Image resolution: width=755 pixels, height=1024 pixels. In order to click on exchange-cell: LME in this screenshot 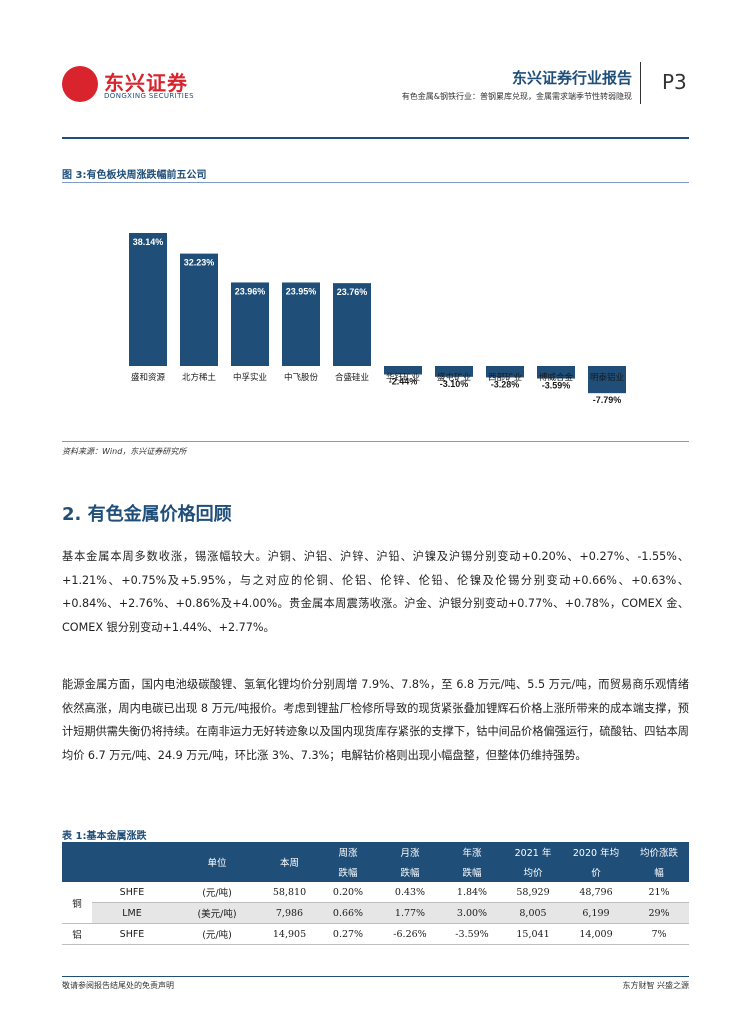, I will do `click(132, 913)`.